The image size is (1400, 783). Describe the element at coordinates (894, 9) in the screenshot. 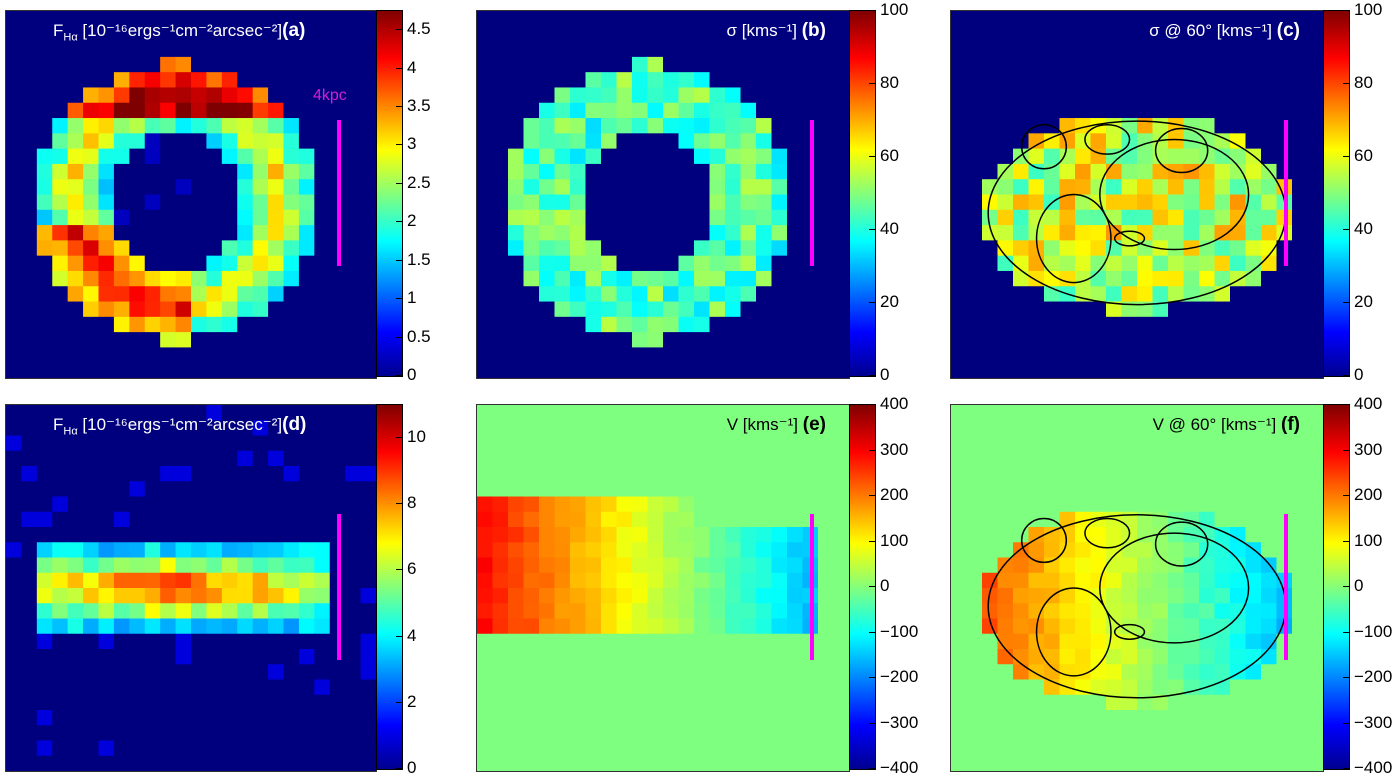

I see `colorbar-tick-label: 100` at that location.